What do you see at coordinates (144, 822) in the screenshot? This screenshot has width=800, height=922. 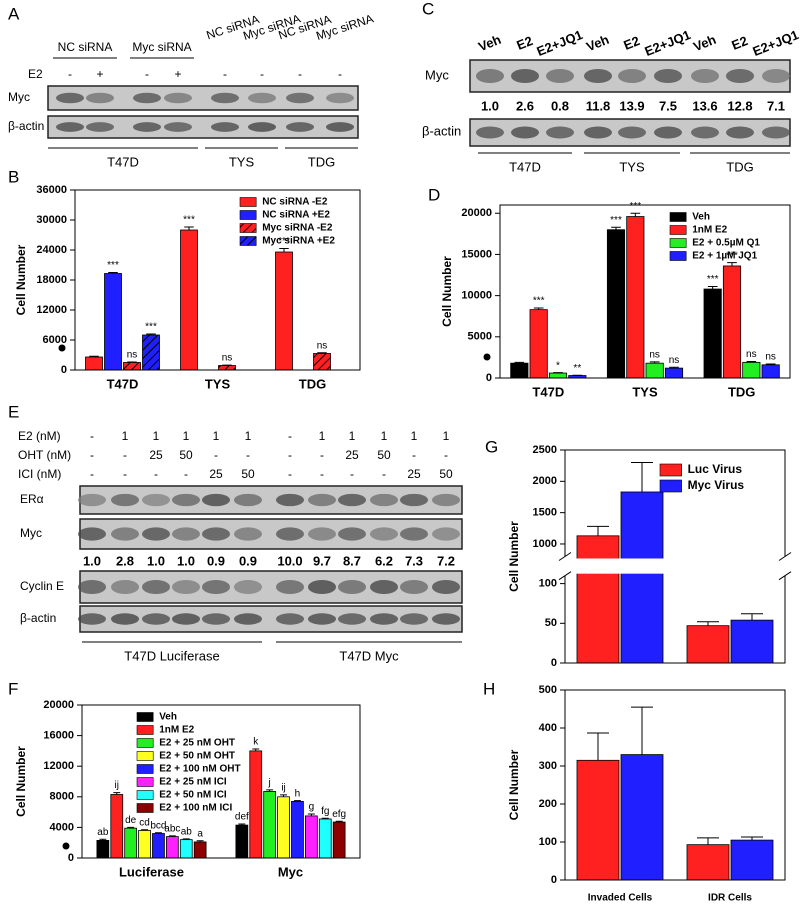 I see `significance-label: cd` at bounding box center [144, 822].